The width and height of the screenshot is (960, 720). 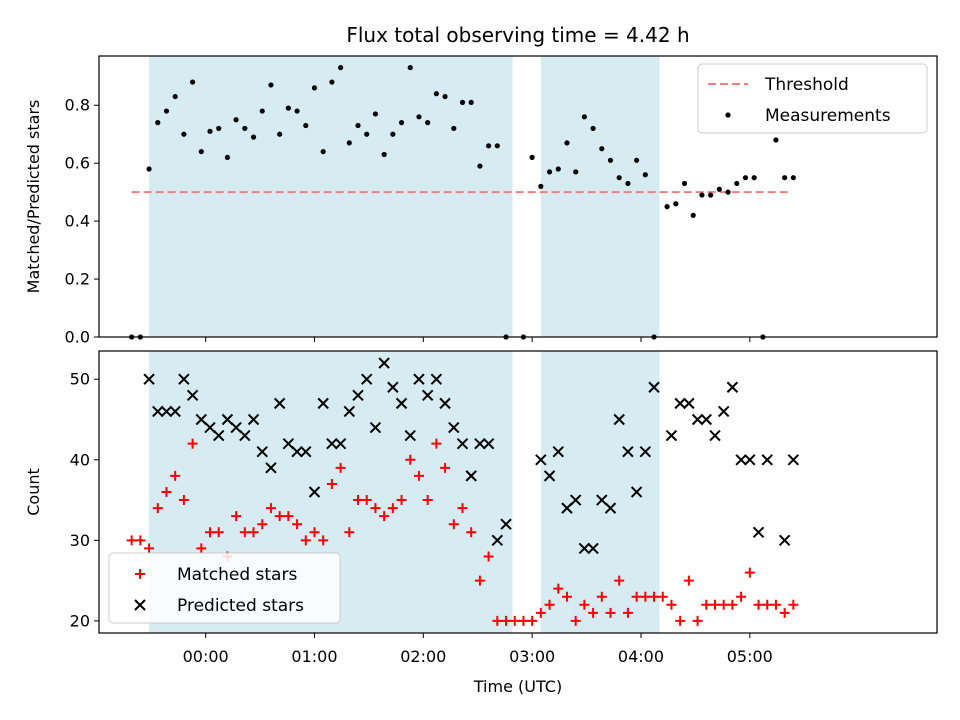 What do you see at coordinates (33, 197) in the screenshot?
I see `y-axis-label: Matched/Predicted stars` at bounding box center [33, 197].